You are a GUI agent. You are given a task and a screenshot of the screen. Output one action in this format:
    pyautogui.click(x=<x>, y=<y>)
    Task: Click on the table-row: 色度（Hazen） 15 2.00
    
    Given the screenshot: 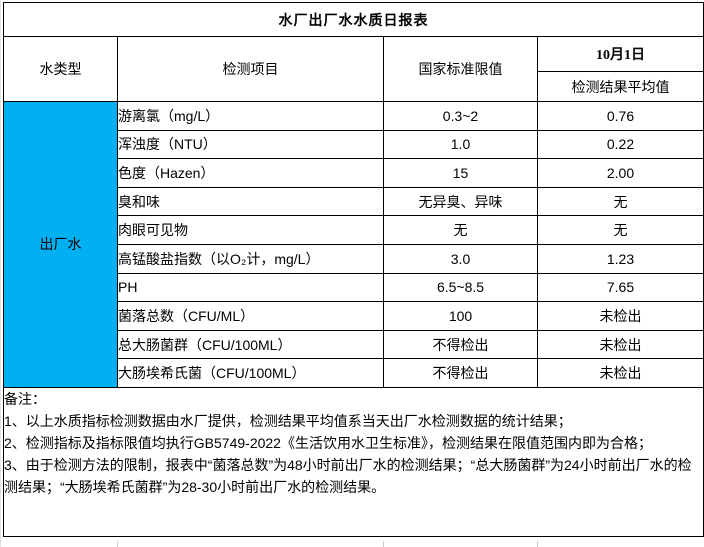 What is the action you would take?
    pyautogui.click(x=354, y=173)
    